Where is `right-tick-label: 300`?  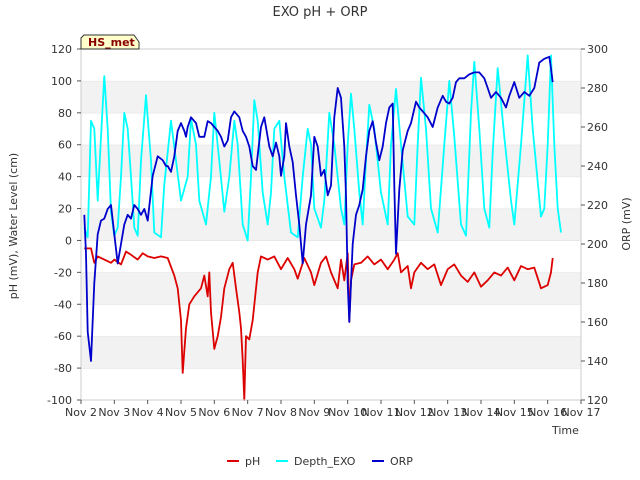 right-tick-label: 300 is located at coordinates (597, 49).